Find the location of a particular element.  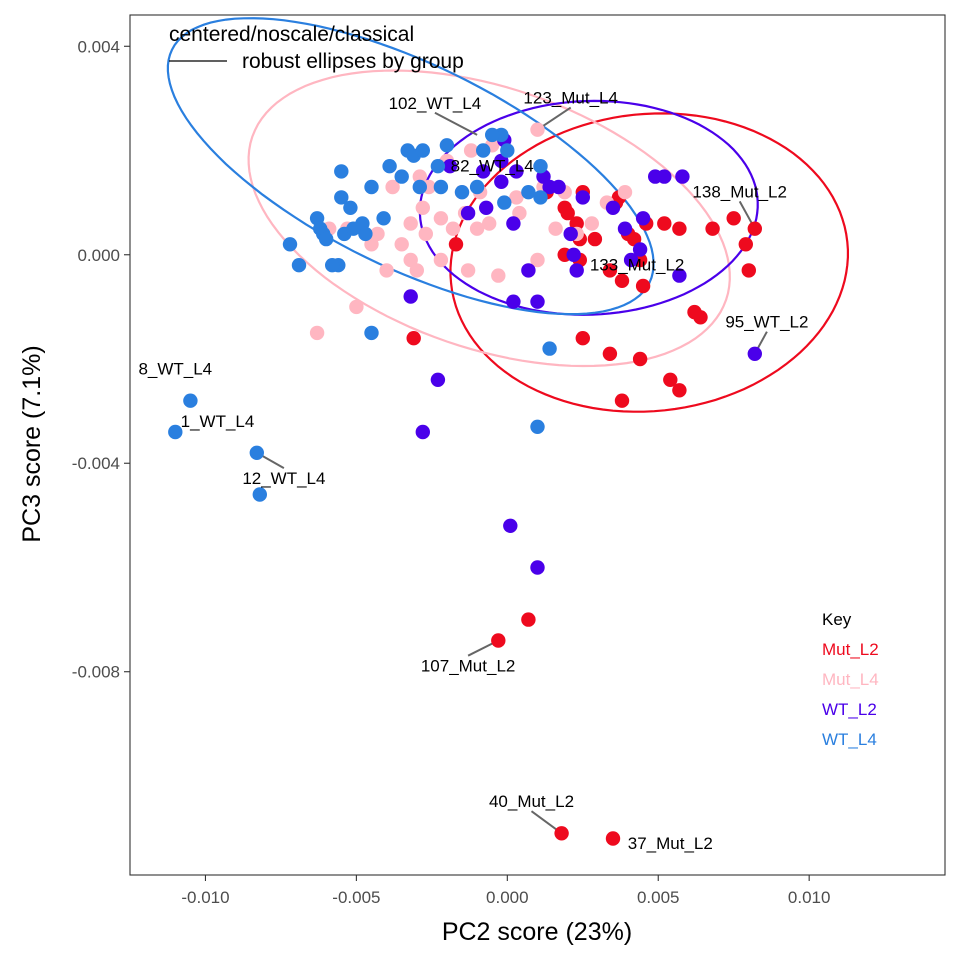

point-label: 138_Mut_L2 is located at coordinates (739, 191).